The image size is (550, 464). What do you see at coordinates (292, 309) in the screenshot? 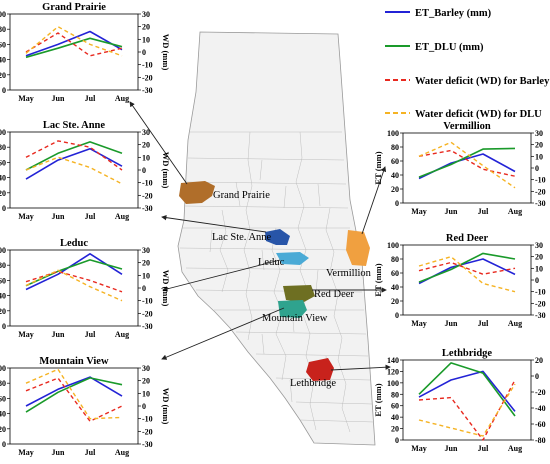
I see `region-mountain-view` at bounding box center [292, 309].